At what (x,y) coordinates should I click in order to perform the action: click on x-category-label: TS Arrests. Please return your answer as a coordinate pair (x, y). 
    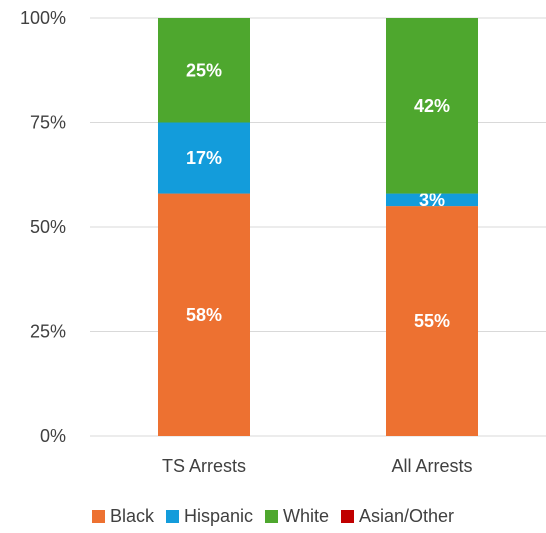
    Looking at the image, I should click on (204, 466).